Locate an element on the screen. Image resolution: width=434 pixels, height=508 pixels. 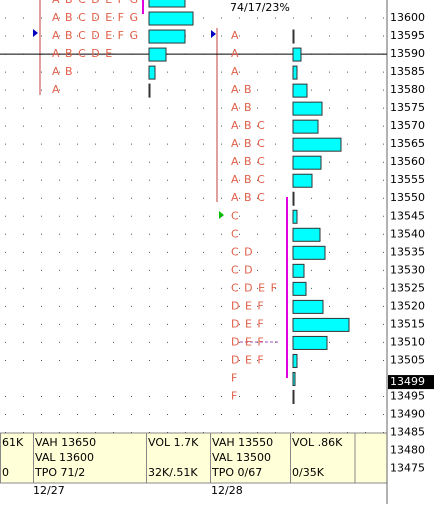
y-tick-label: 13525 is located at coordinates (407, 287).